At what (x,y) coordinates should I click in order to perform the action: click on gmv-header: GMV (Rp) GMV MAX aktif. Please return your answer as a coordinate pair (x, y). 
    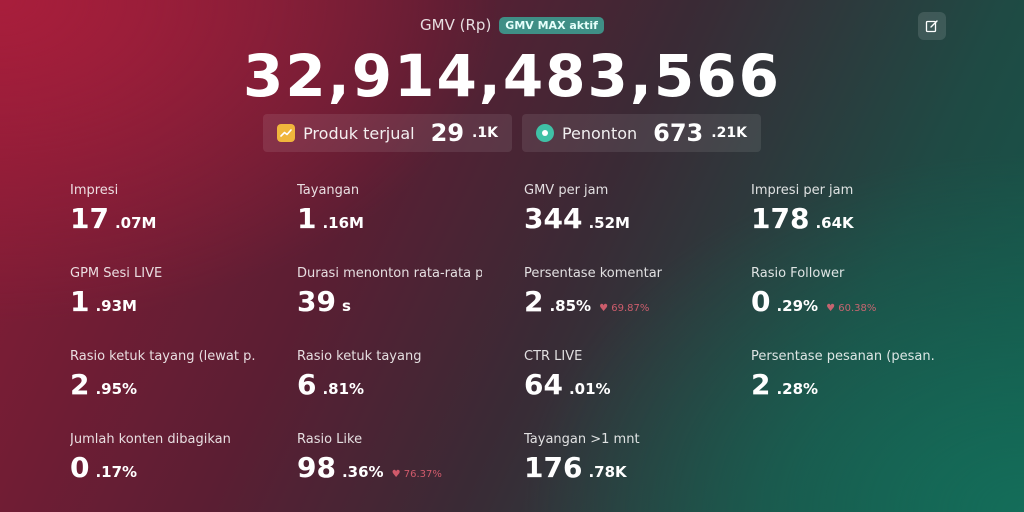
    Looking at the image, I should click on (512, 25).